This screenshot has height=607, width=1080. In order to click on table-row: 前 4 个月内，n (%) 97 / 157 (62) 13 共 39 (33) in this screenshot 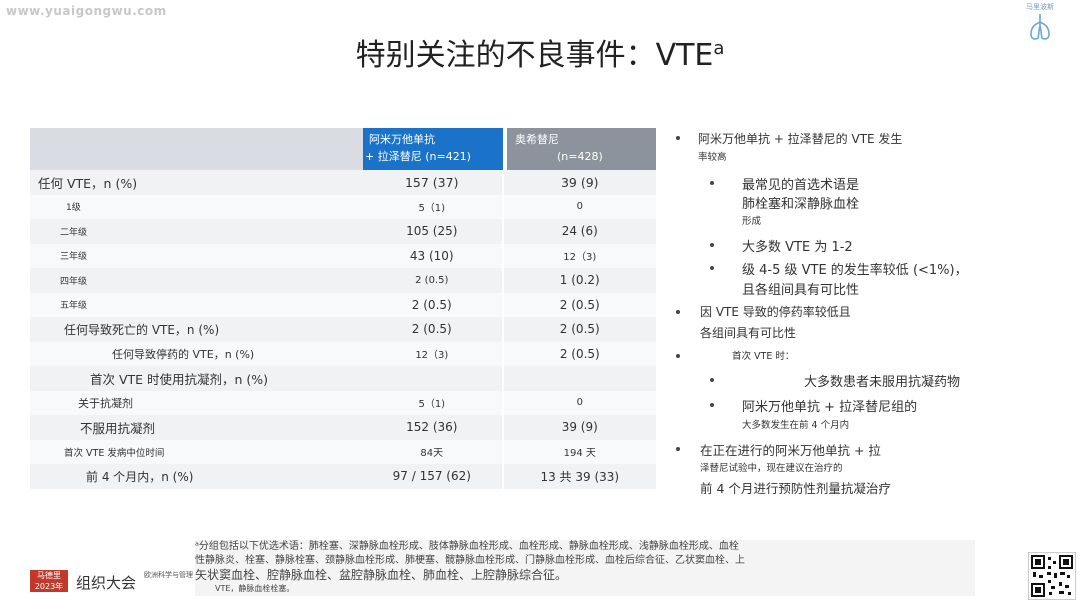, I will do `click(343, 476)`.